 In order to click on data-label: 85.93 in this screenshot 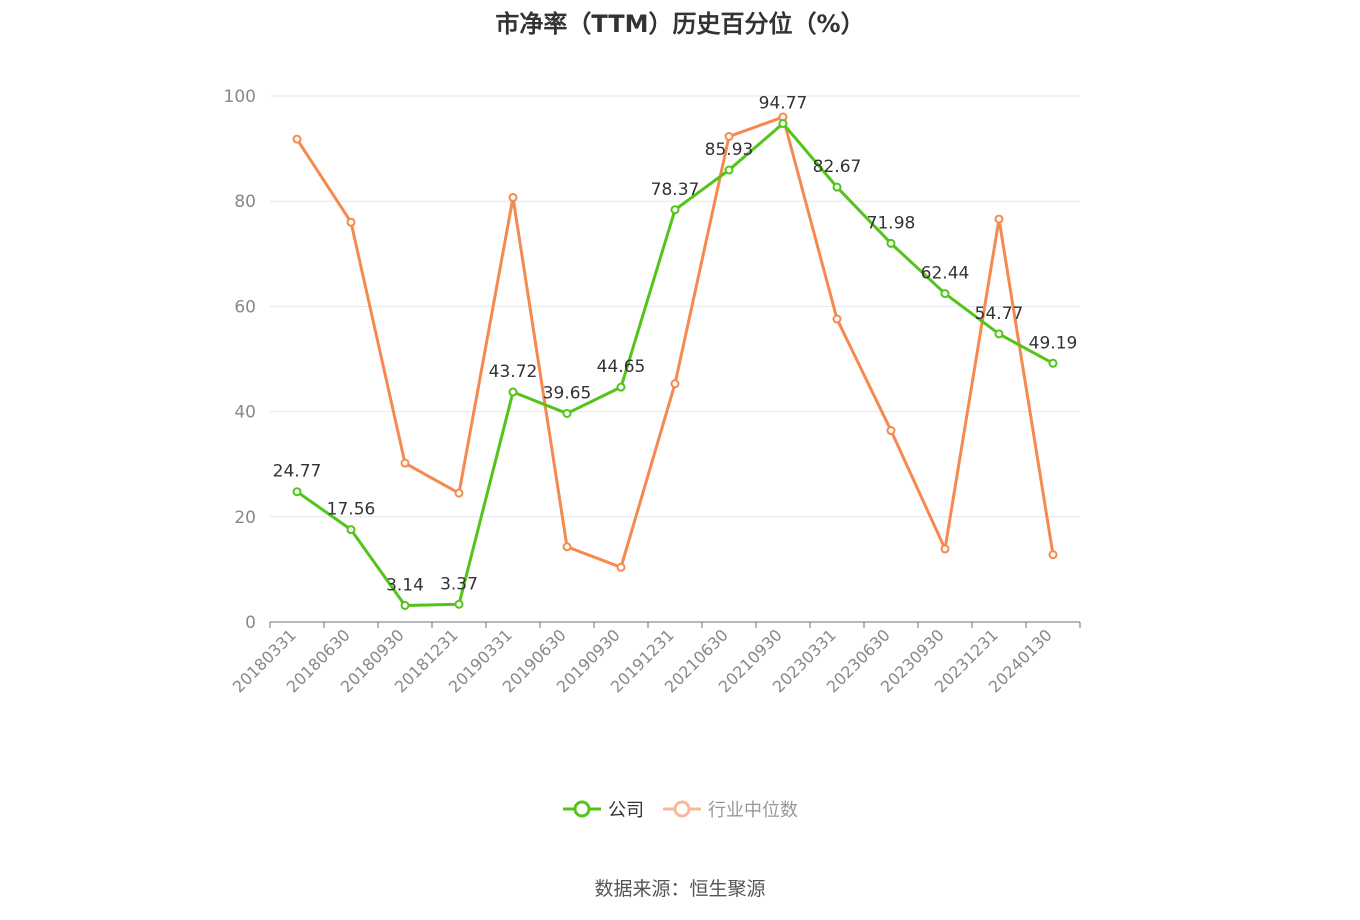, I will do `click(729, 150)`.